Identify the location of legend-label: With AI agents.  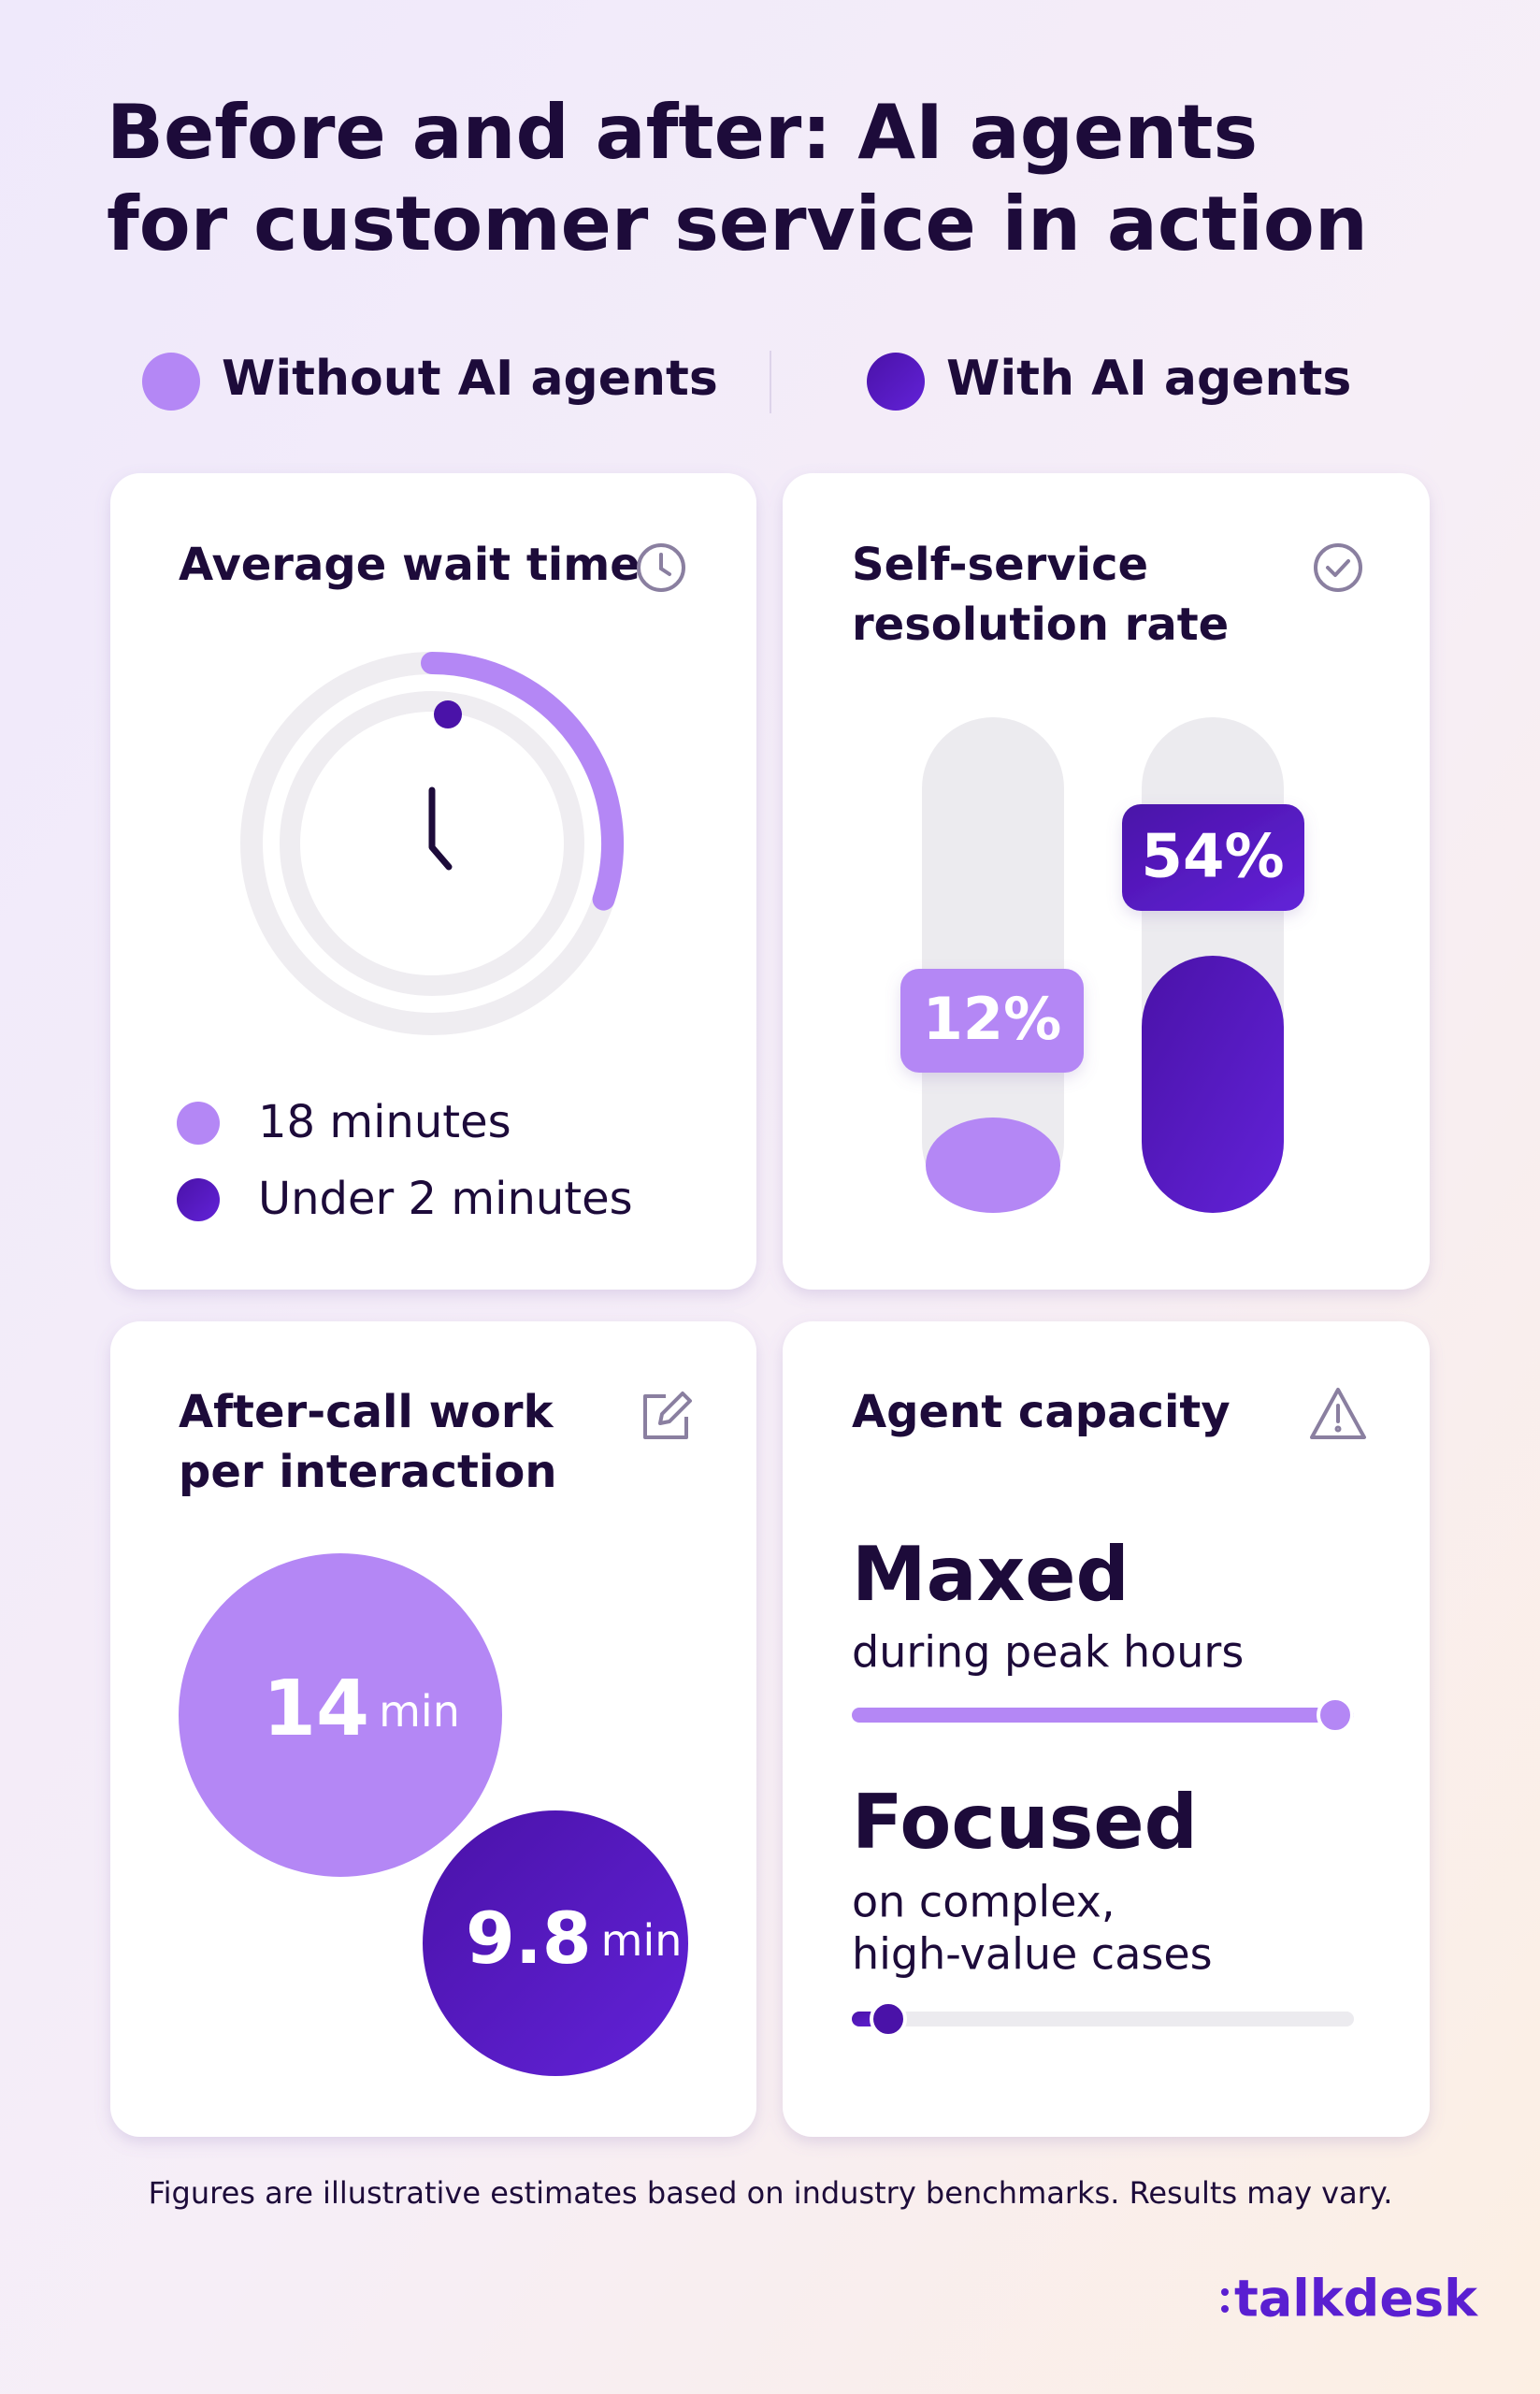
(1148, 379).